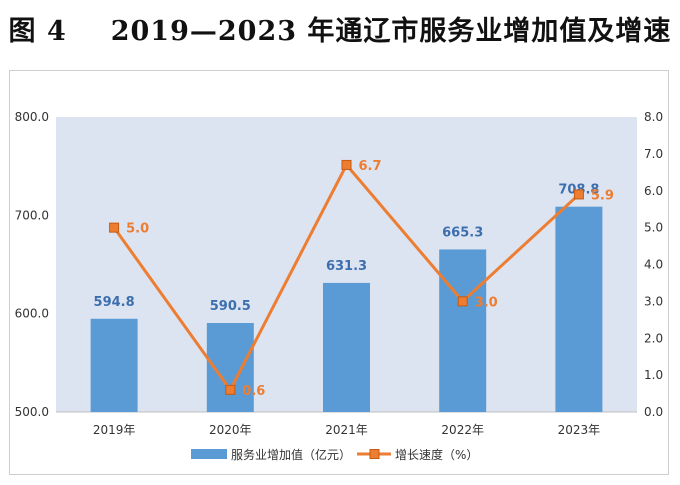  I want to click on chart-title-text: 2019—2023 年通辽市服务业增加值及增速, so click(391, 31).